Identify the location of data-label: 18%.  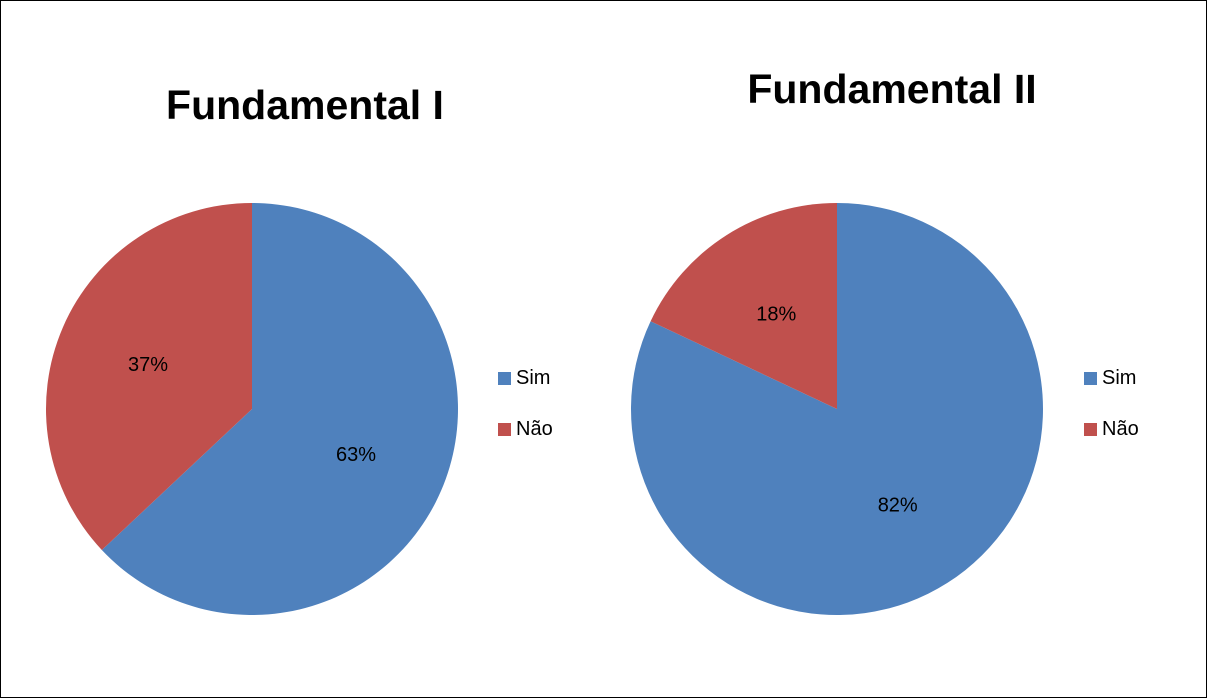
(776, 314).